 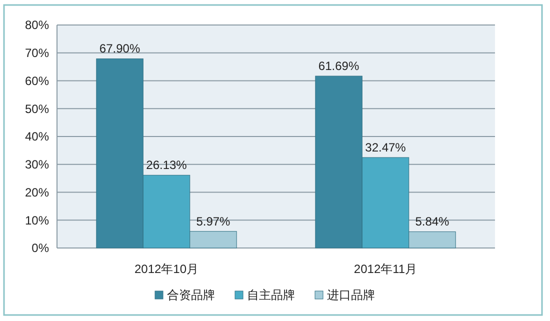 I want to click on legend-label: 进口品牌, so click(x=351, y=295).